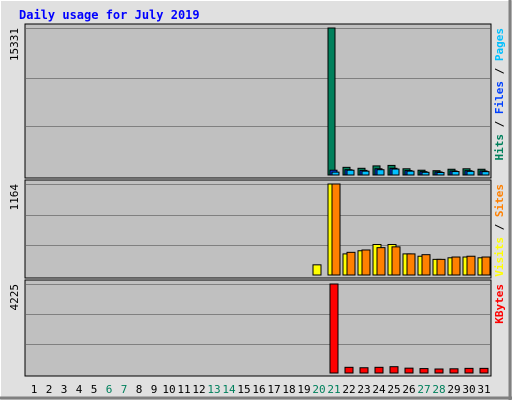 The height and width of the screenshot is (400, 512). What do you see at coordinates (468, 389) in the screenshot?
I see `x-tick-label-day-30: 30` at bounding box center [468, 389].